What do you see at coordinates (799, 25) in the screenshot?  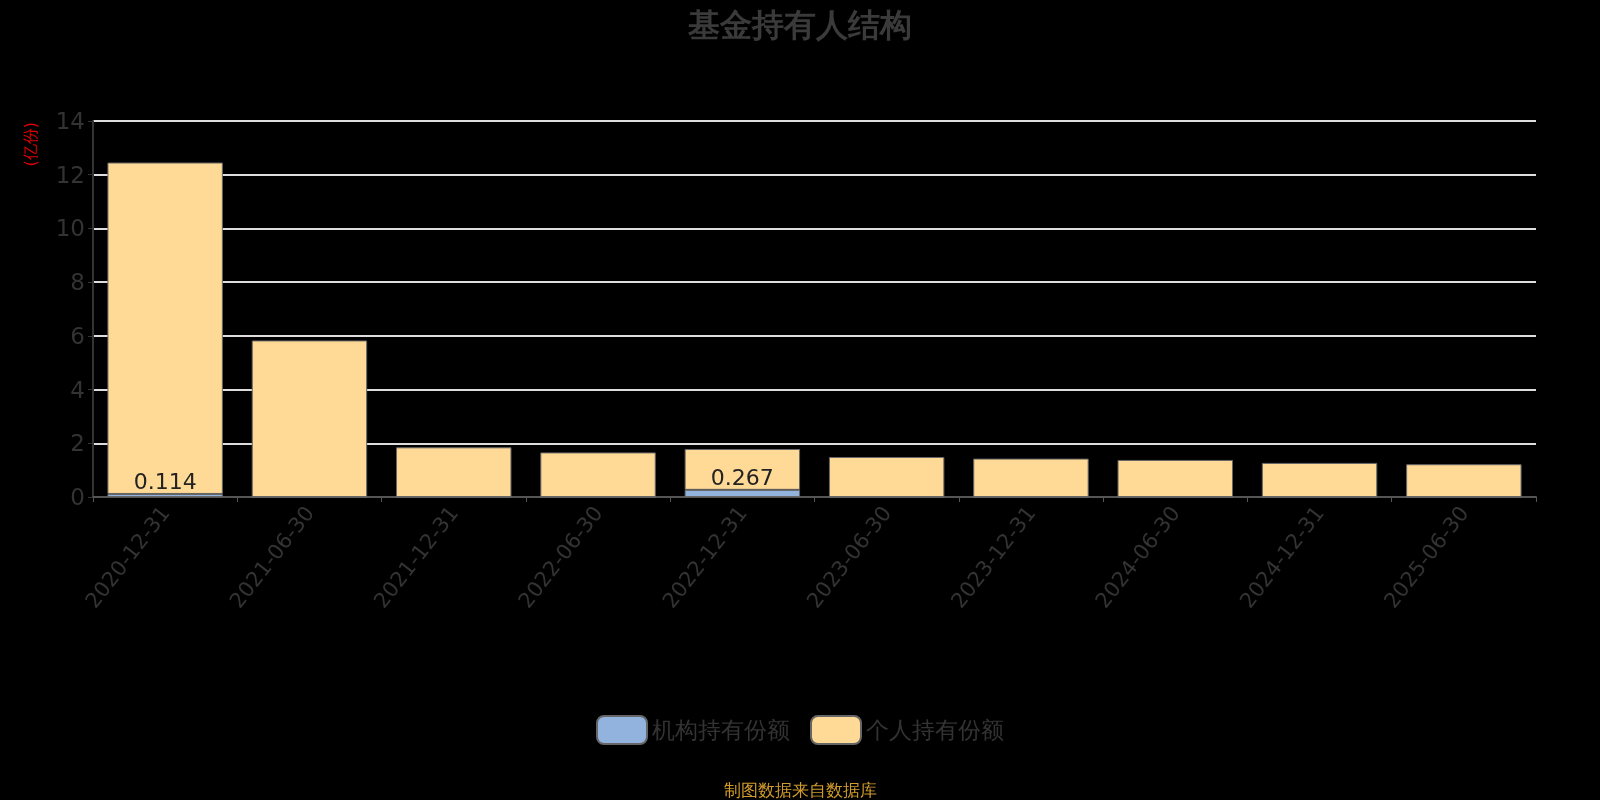 I see `chart-title: 基金持有人结构` at bounding box center [799, 25].